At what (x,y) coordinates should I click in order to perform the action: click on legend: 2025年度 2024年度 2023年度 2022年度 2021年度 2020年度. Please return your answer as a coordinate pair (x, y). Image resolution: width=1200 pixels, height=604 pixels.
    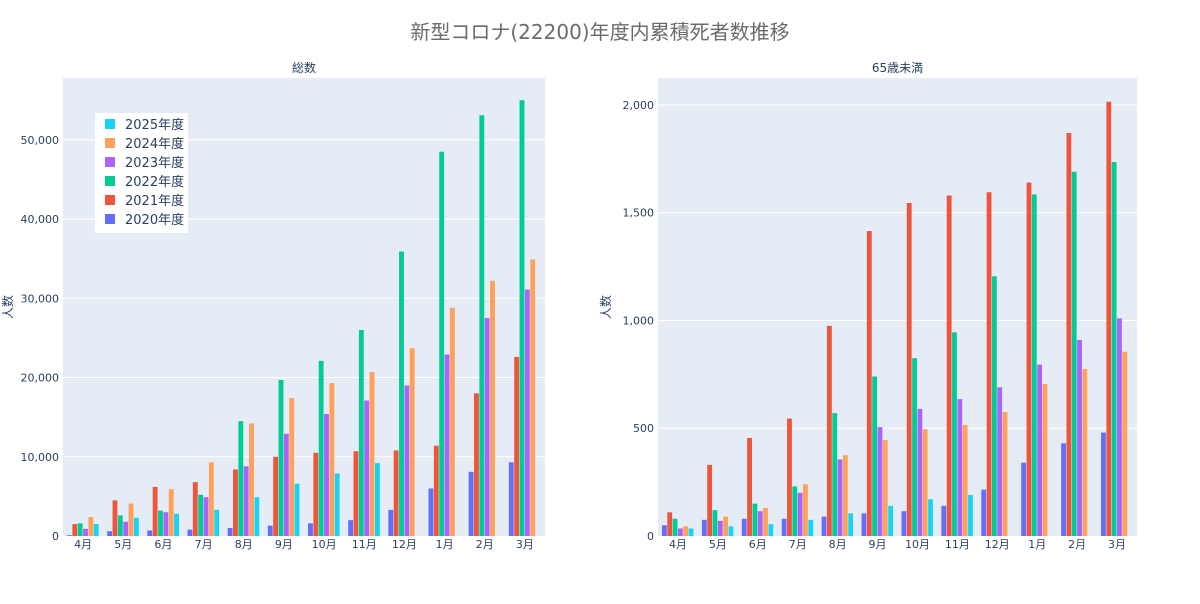
    Looking at the image, I should click on (141, 173).